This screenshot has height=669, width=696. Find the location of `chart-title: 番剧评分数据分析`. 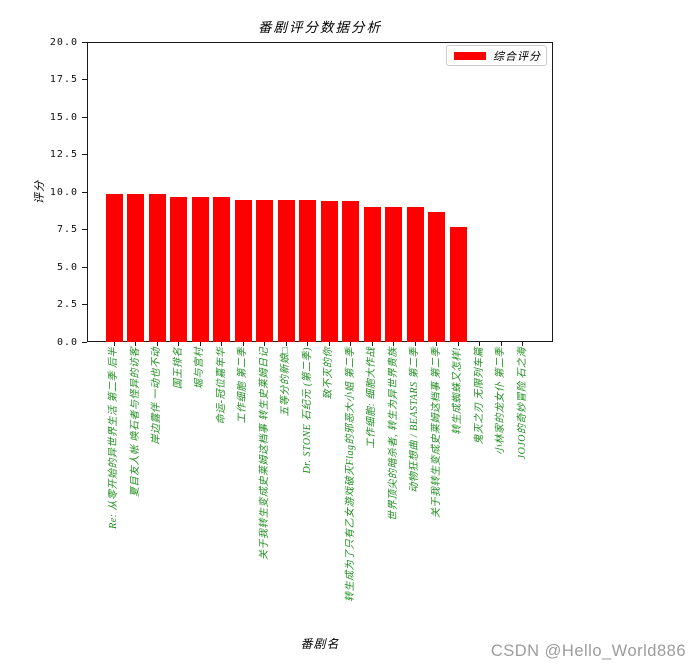

chart-title: 番剧评分数据分析 is located at coordinates (320, 27).